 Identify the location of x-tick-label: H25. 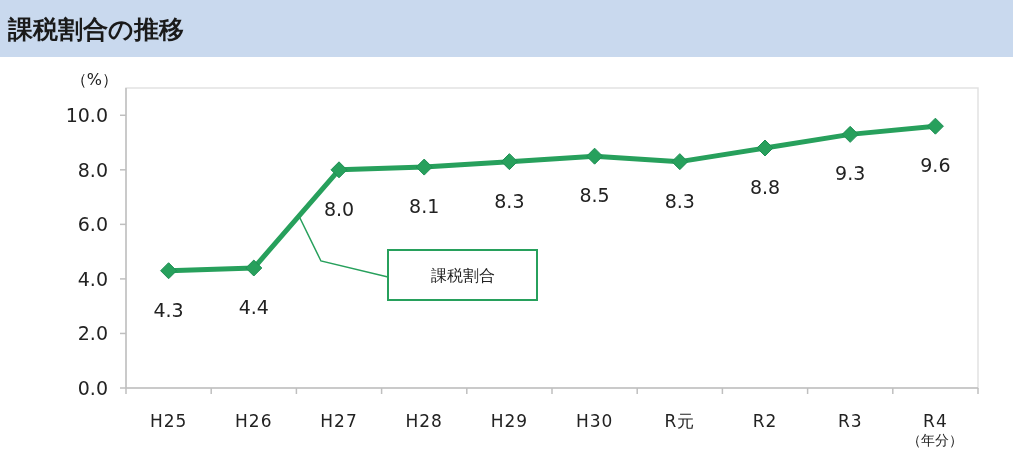
(168, 421).